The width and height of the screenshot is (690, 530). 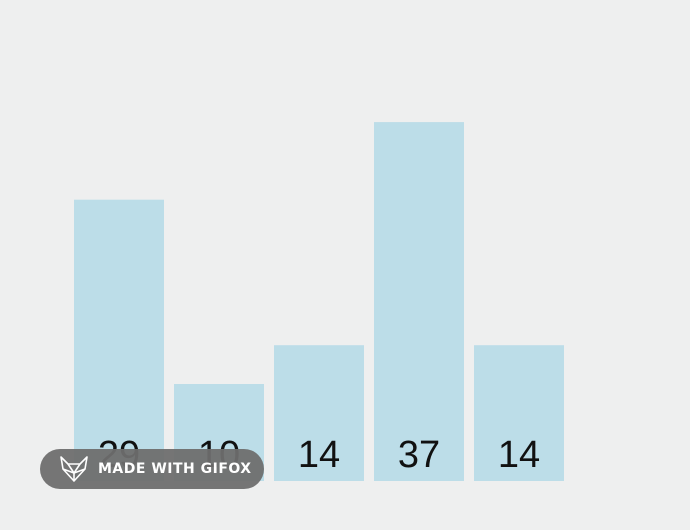 I want to click on bar-value-label-4: 37, so click(x=419, y=455).